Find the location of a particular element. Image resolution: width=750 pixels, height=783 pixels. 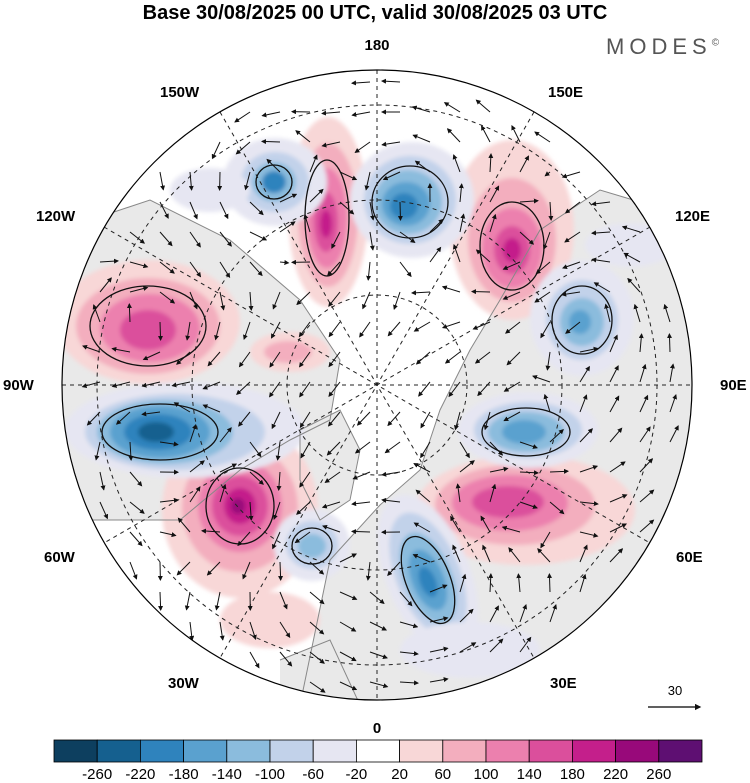

reference-vector-label: 30 is located at coordinates (675, 690).